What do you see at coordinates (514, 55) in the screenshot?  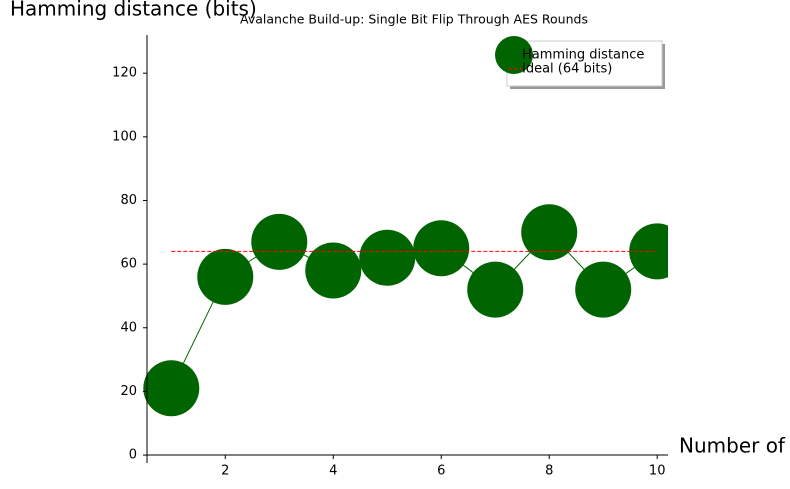 I see `legend-swatch` at bounding box center [514, 55].